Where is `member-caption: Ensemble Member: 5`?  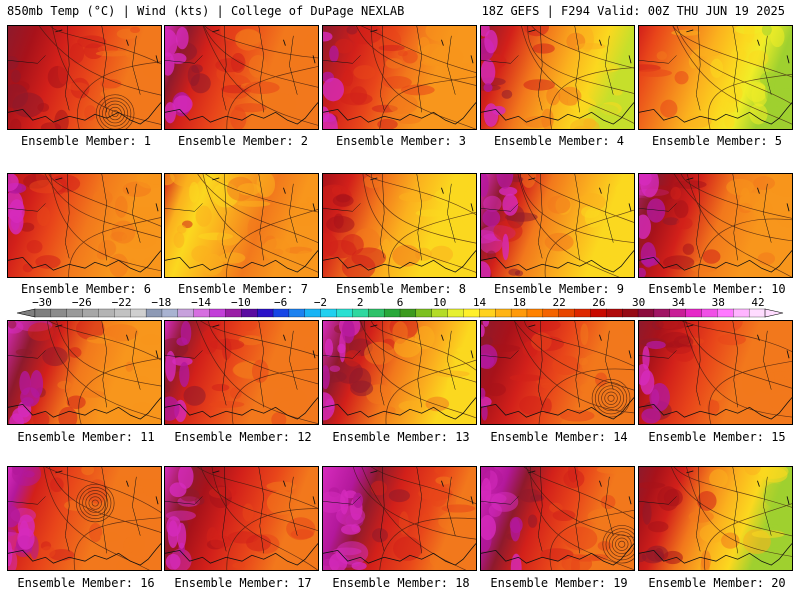 member-caption: Ensemble Member: 5 is located at coordinates (717, 141).